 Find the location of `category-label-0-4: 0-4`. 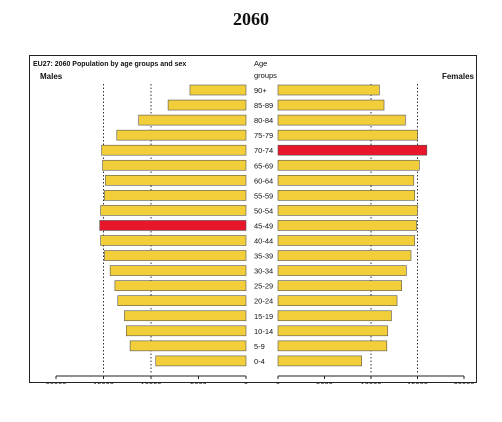

category-label-0-4: 0-4 is located at coordinates (259, 361).